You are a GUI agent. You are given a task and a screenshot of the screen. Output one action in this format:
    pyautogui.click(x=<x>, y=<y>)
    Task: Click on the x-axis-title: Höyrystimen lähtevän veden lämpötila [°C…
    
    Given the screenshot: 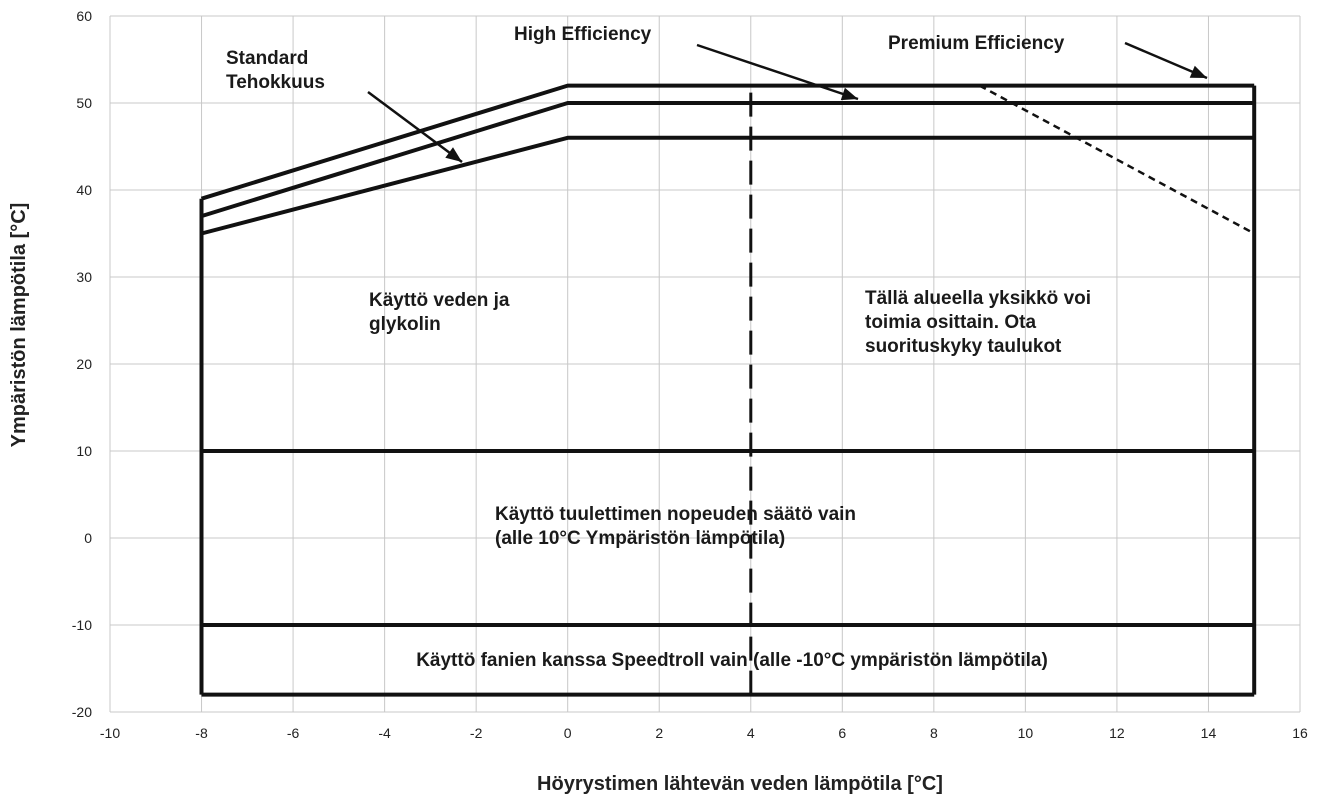 What is the action you would take?
    pyautogui.click(x=740, y=784)
    